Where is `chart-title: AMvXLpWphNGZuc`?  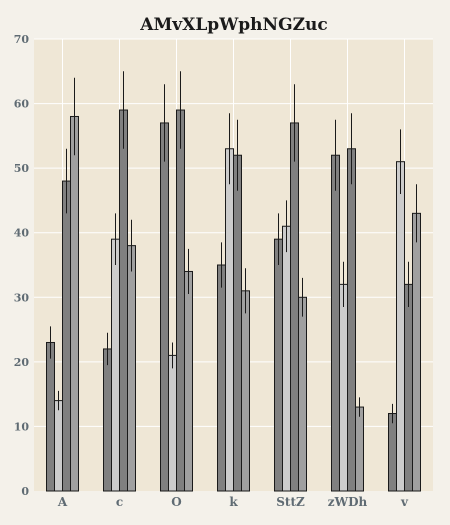
chart-title: AMvXLpWphNGZuc is located at coordinates (233, 25).